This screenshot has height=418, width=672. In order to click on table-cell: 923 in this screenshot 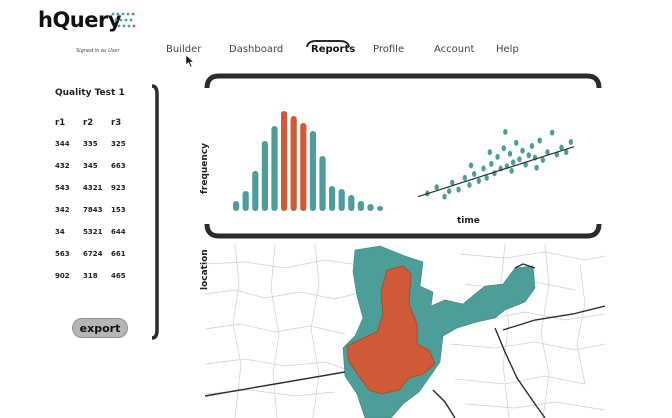, I will do `click(118, 188)`.